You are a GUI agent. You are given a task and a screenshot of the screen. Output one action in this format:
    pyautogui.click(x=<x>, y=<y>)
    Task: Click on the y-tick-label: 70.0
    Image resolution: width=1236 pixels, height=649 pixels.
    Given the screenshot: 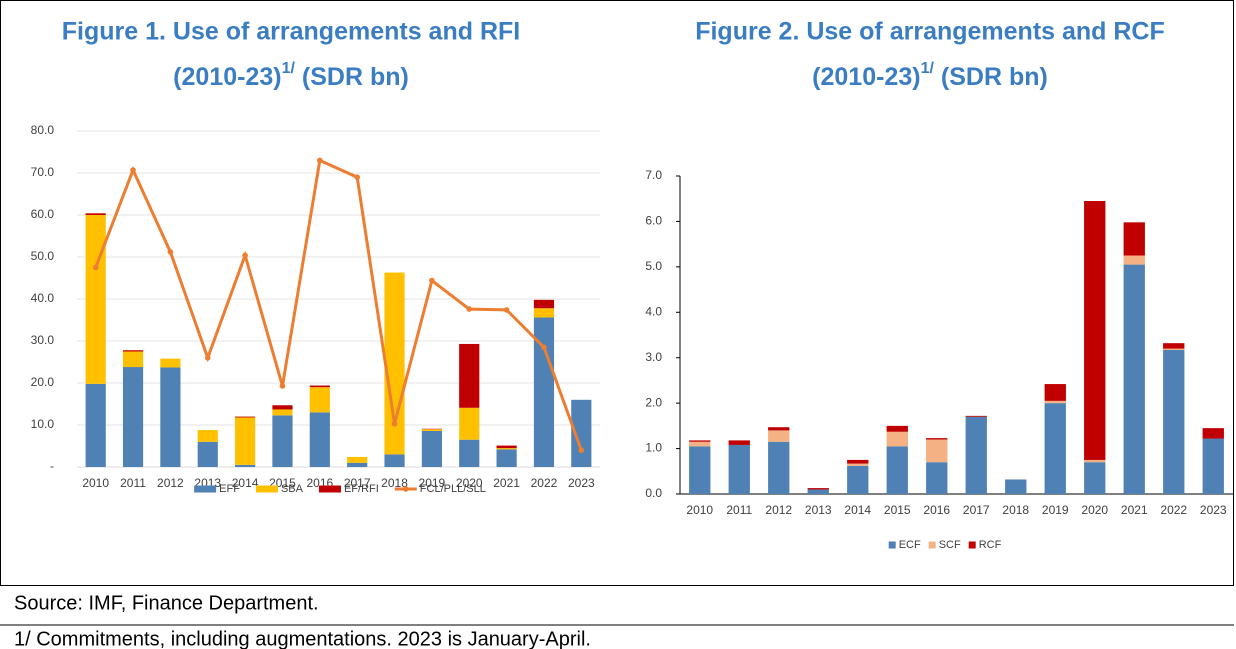 What is the action you would take?
    pyautogui.click(x=43, y=172)
    